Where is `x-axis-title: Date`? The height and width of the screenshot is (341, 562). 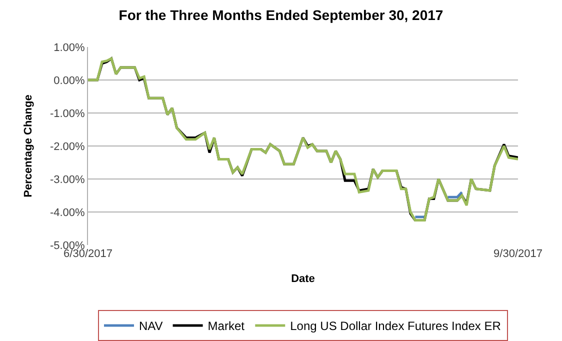 x-axis-title: Date is located at coordinates (303, 279).